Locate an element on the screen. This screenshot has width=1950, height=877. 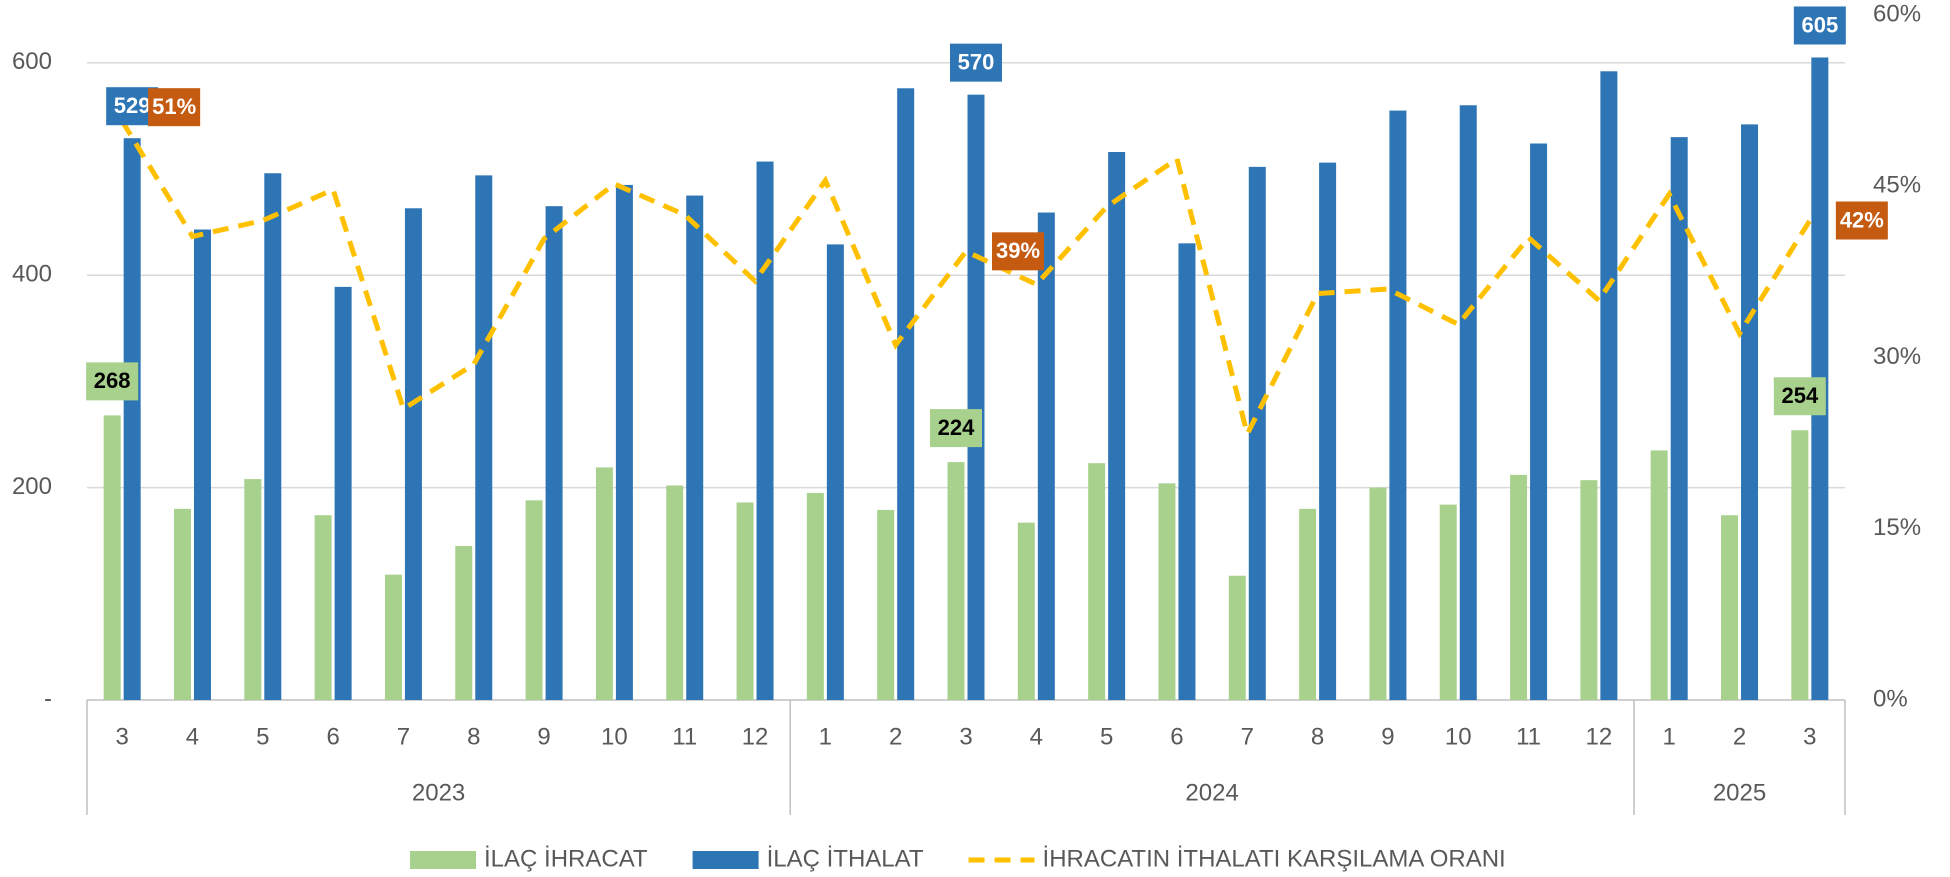
legend-label: İLAÇ İHRACAT is located at coordinates (566, 858).